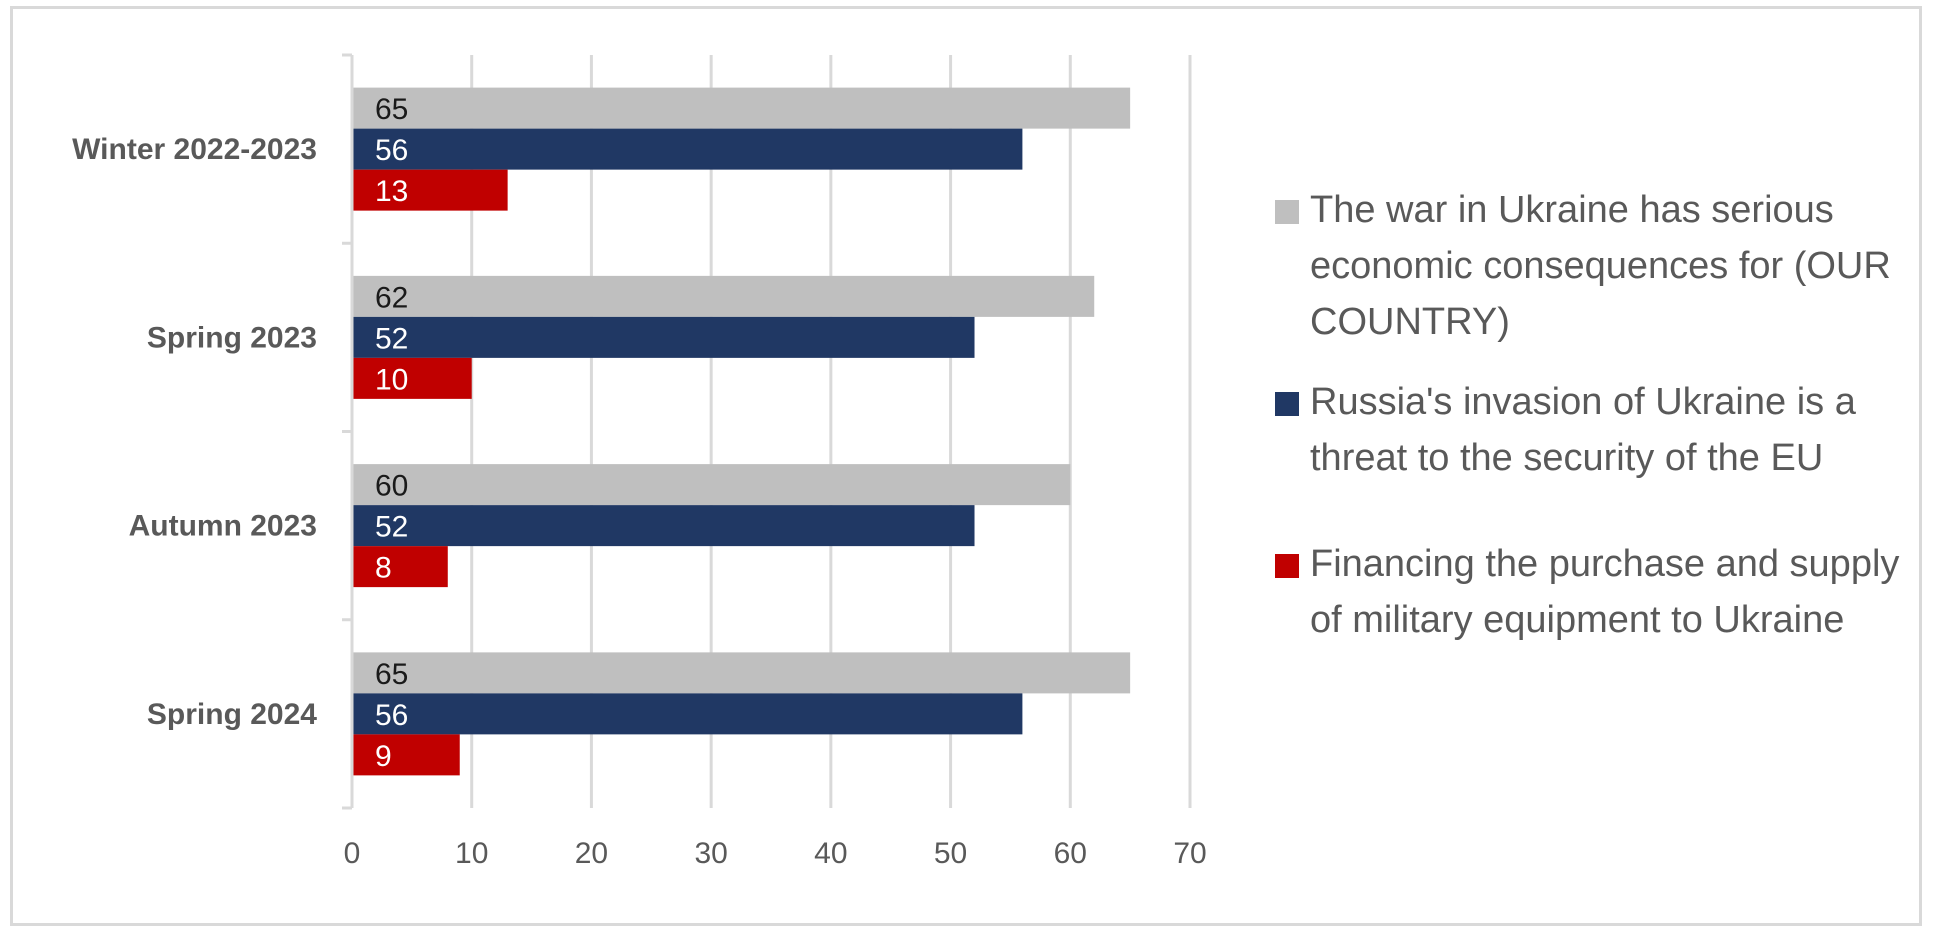 The height and width of the screenshot is (926, 1934). I want to click on bar-s1-c3, so click(687, 714).